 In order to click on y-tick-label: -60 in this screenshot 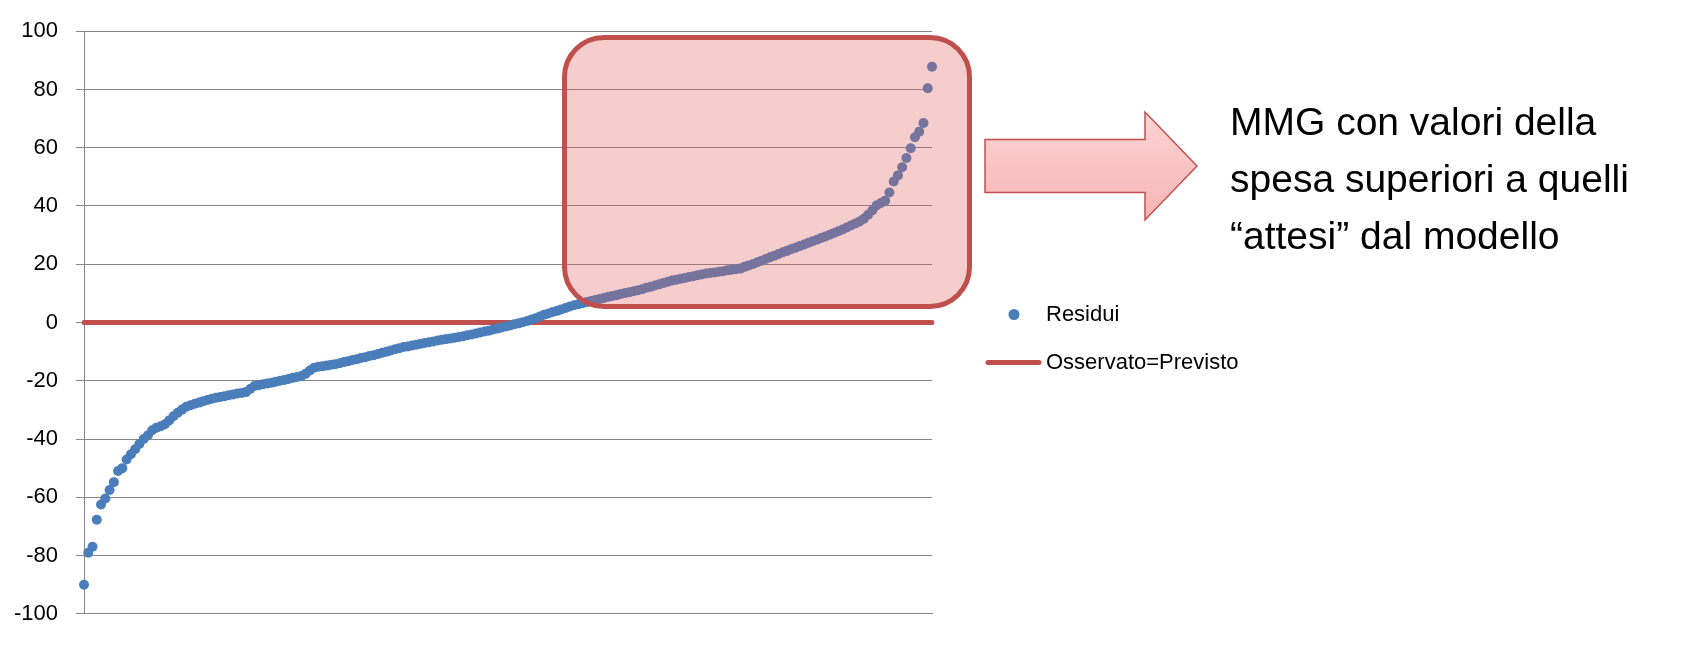, I will do `click(42, 496)`.